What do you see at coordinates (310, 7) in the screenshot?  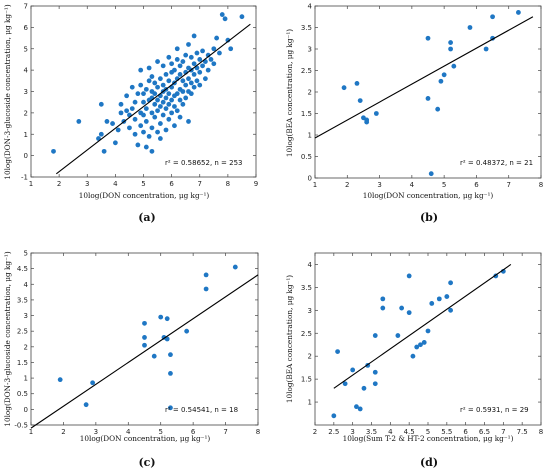 I see `panel-b-ytick-label: 4` at bounding box center [310, 7].